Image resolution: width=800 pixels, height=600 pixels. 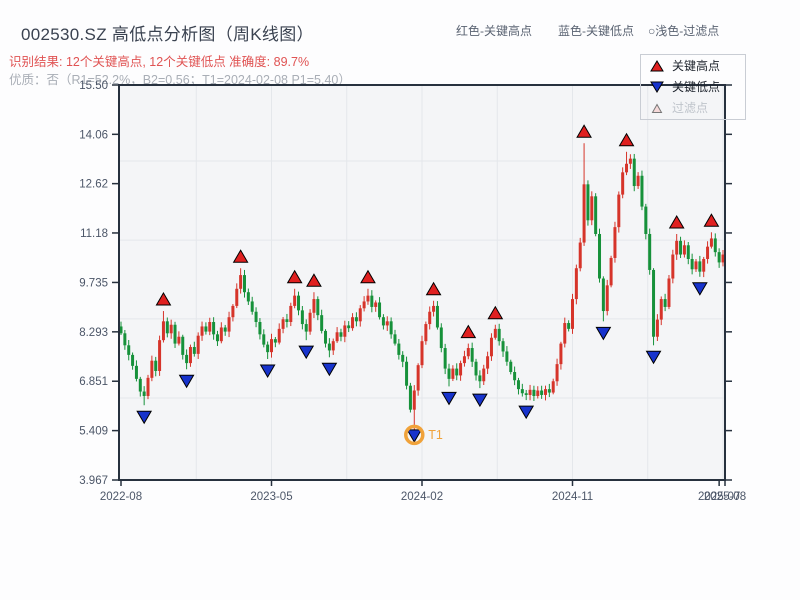 What do you see at coordinates (657, 65) in the screenshot?
I see `key-high-triangle-icon` at bounding box center [657, 65].